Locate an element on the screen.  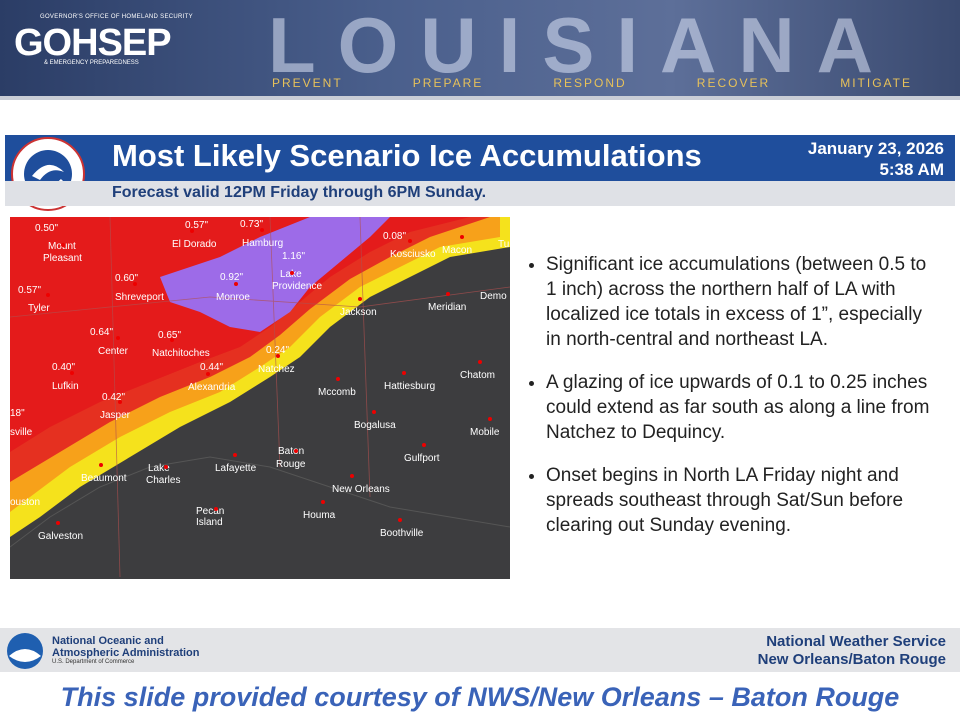
map-label: Meridian is located at coordinates (447, 307).